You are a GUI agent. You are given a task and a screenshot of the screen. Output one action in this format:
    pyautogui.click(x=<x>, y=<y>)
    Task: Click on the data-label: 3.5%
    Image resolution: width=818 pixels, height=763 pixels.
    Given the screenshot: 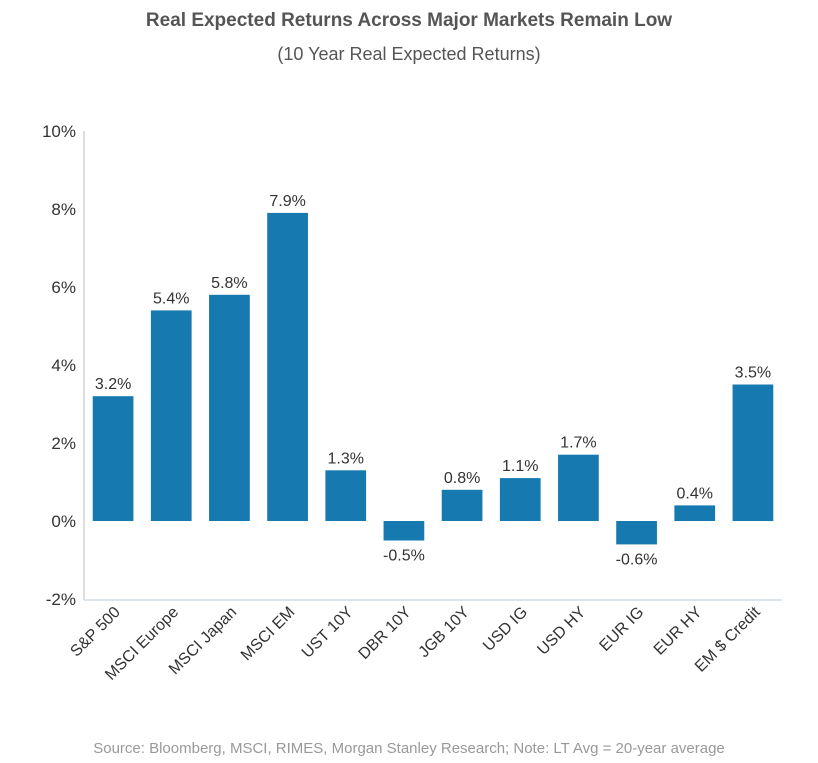 What is the action you would take?
    pyautogui.click(x=753, y=373)
    